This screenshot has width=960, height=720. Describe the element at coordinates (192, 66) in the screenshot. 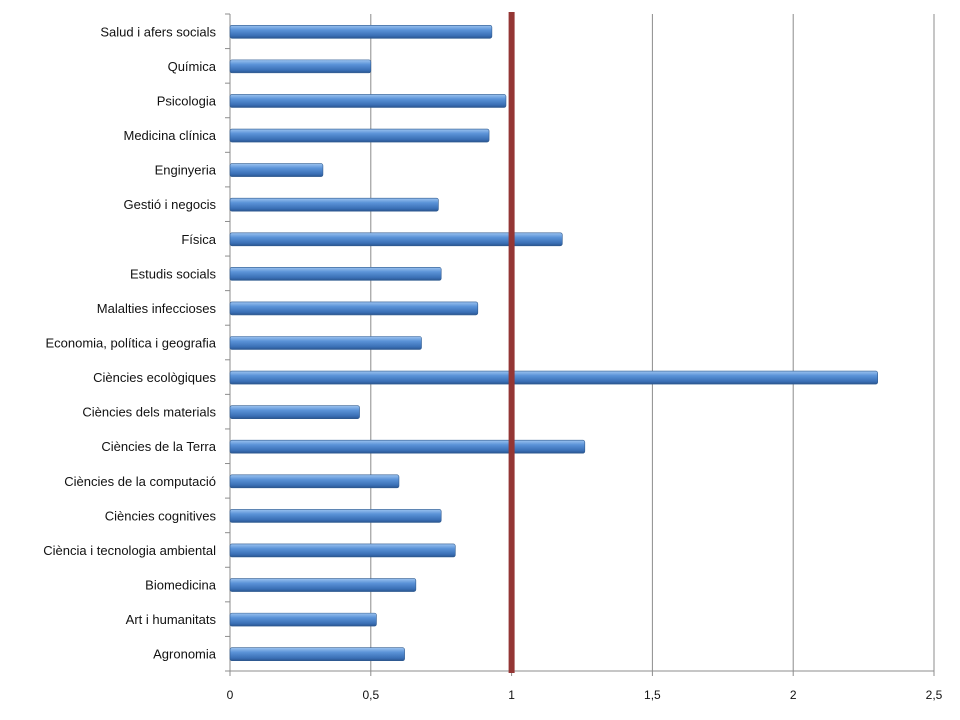

I see `category-label: Química` at that location.